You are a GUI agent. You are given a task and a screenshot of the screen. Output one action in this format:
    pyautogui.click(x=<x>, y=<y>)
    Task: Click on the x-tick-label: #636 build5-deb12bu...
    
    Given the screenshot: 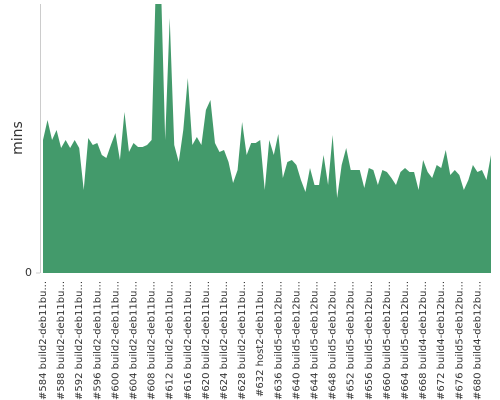 What is the action you would take?
    pyautogui.click(x=278, y=340)
    